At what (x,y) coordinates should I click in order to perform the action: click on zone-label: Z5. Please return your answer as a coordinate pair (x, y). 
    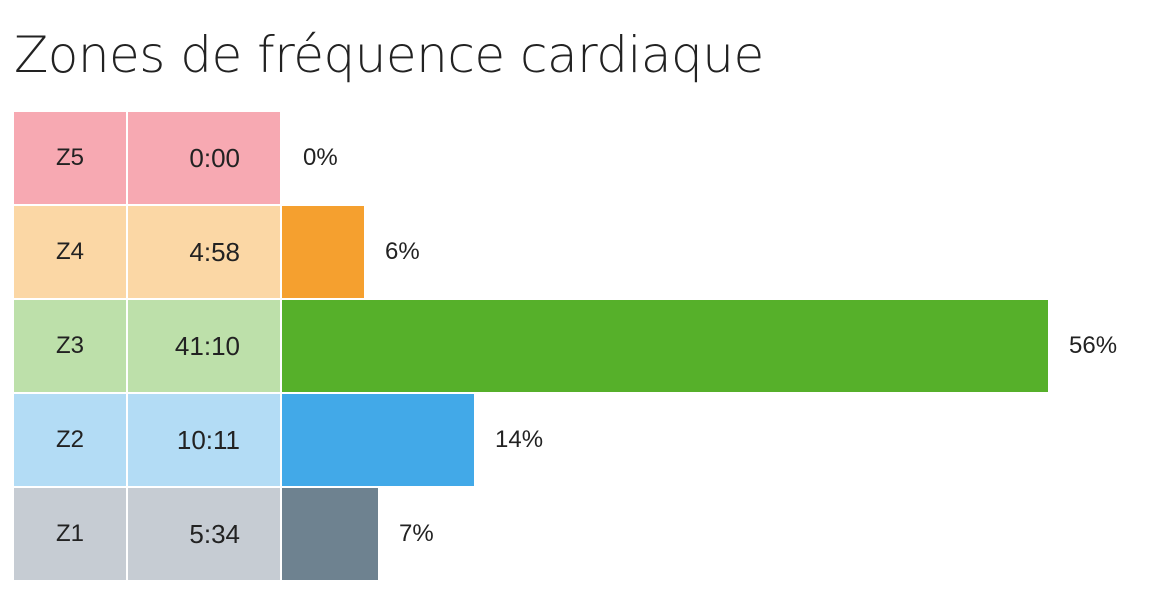
    Looking at the image, I should click on (70, 158).